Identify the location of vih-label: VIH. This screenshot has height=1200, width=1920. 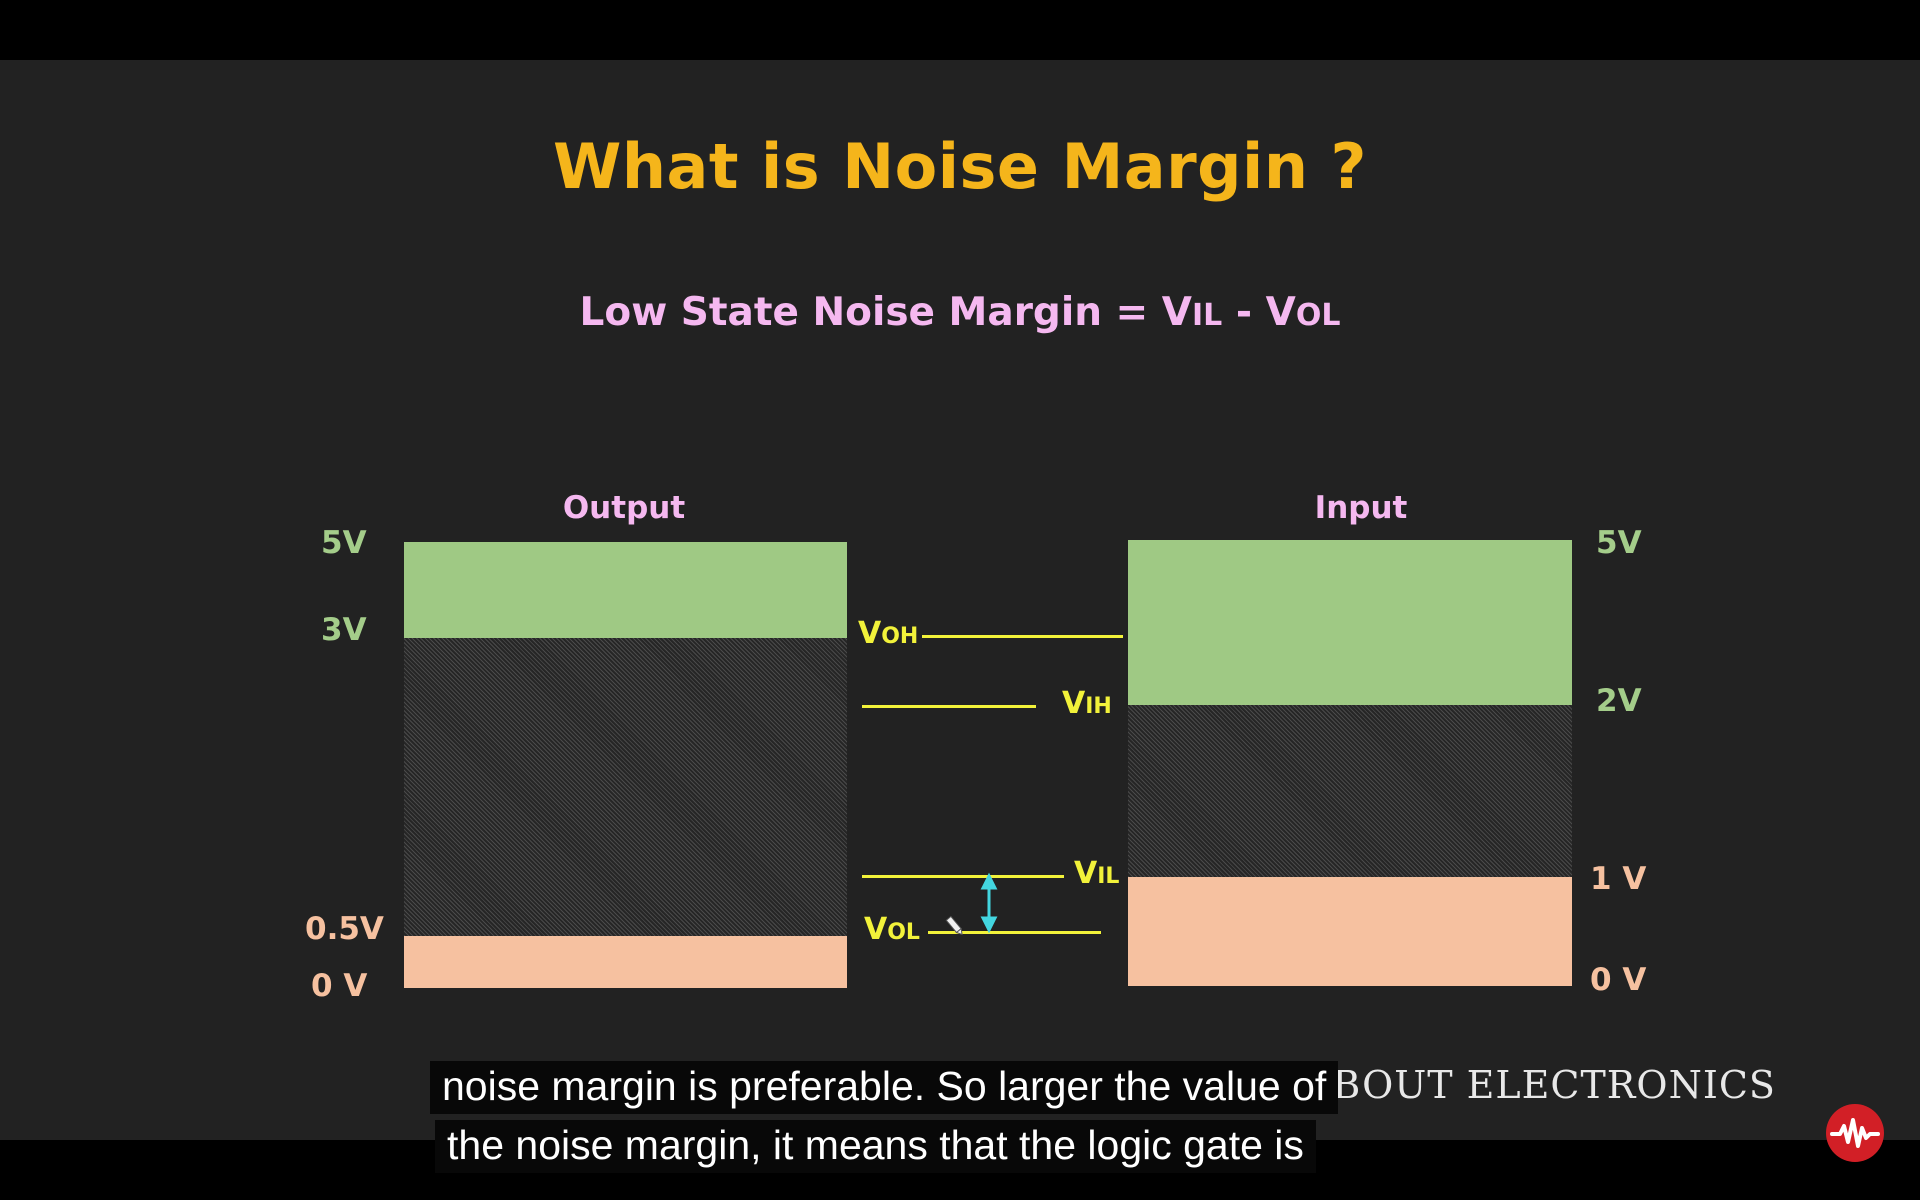
(1087, 703).